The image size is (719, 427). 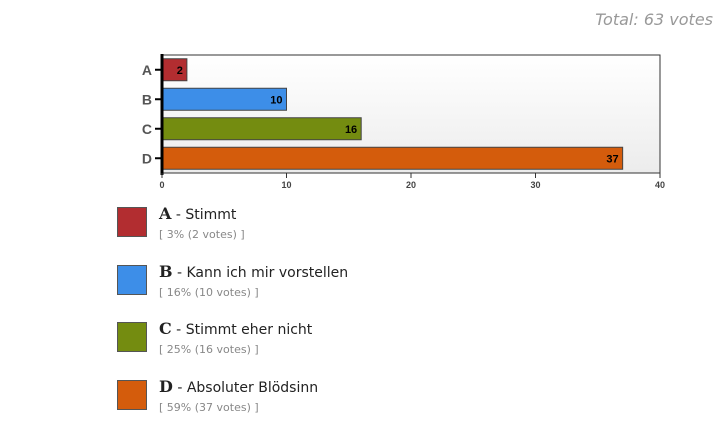 What do you see at coordinates (165, 213) in the screenshot?
I see `legend-letter: A` at bounding box center [165, 213].